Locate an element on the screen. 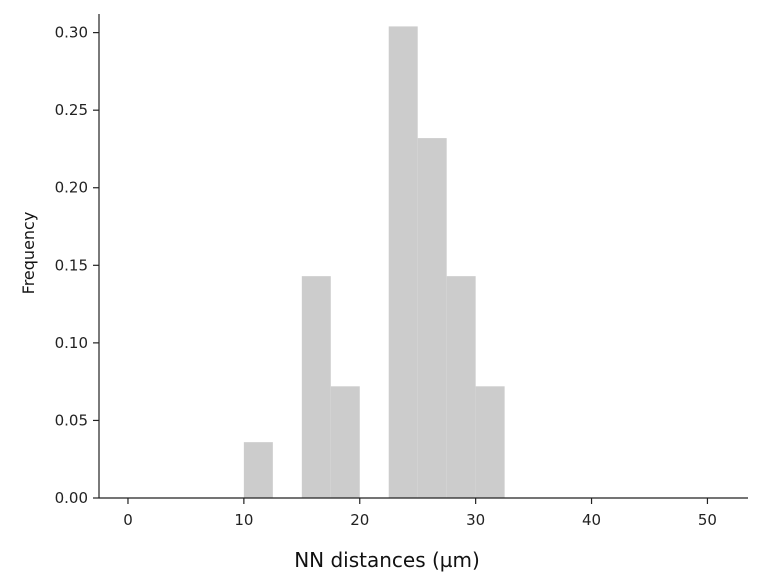 This screenshot has height=583, width=760. y-tick-label-4: 0.20 is located at coordinates (71, 188).